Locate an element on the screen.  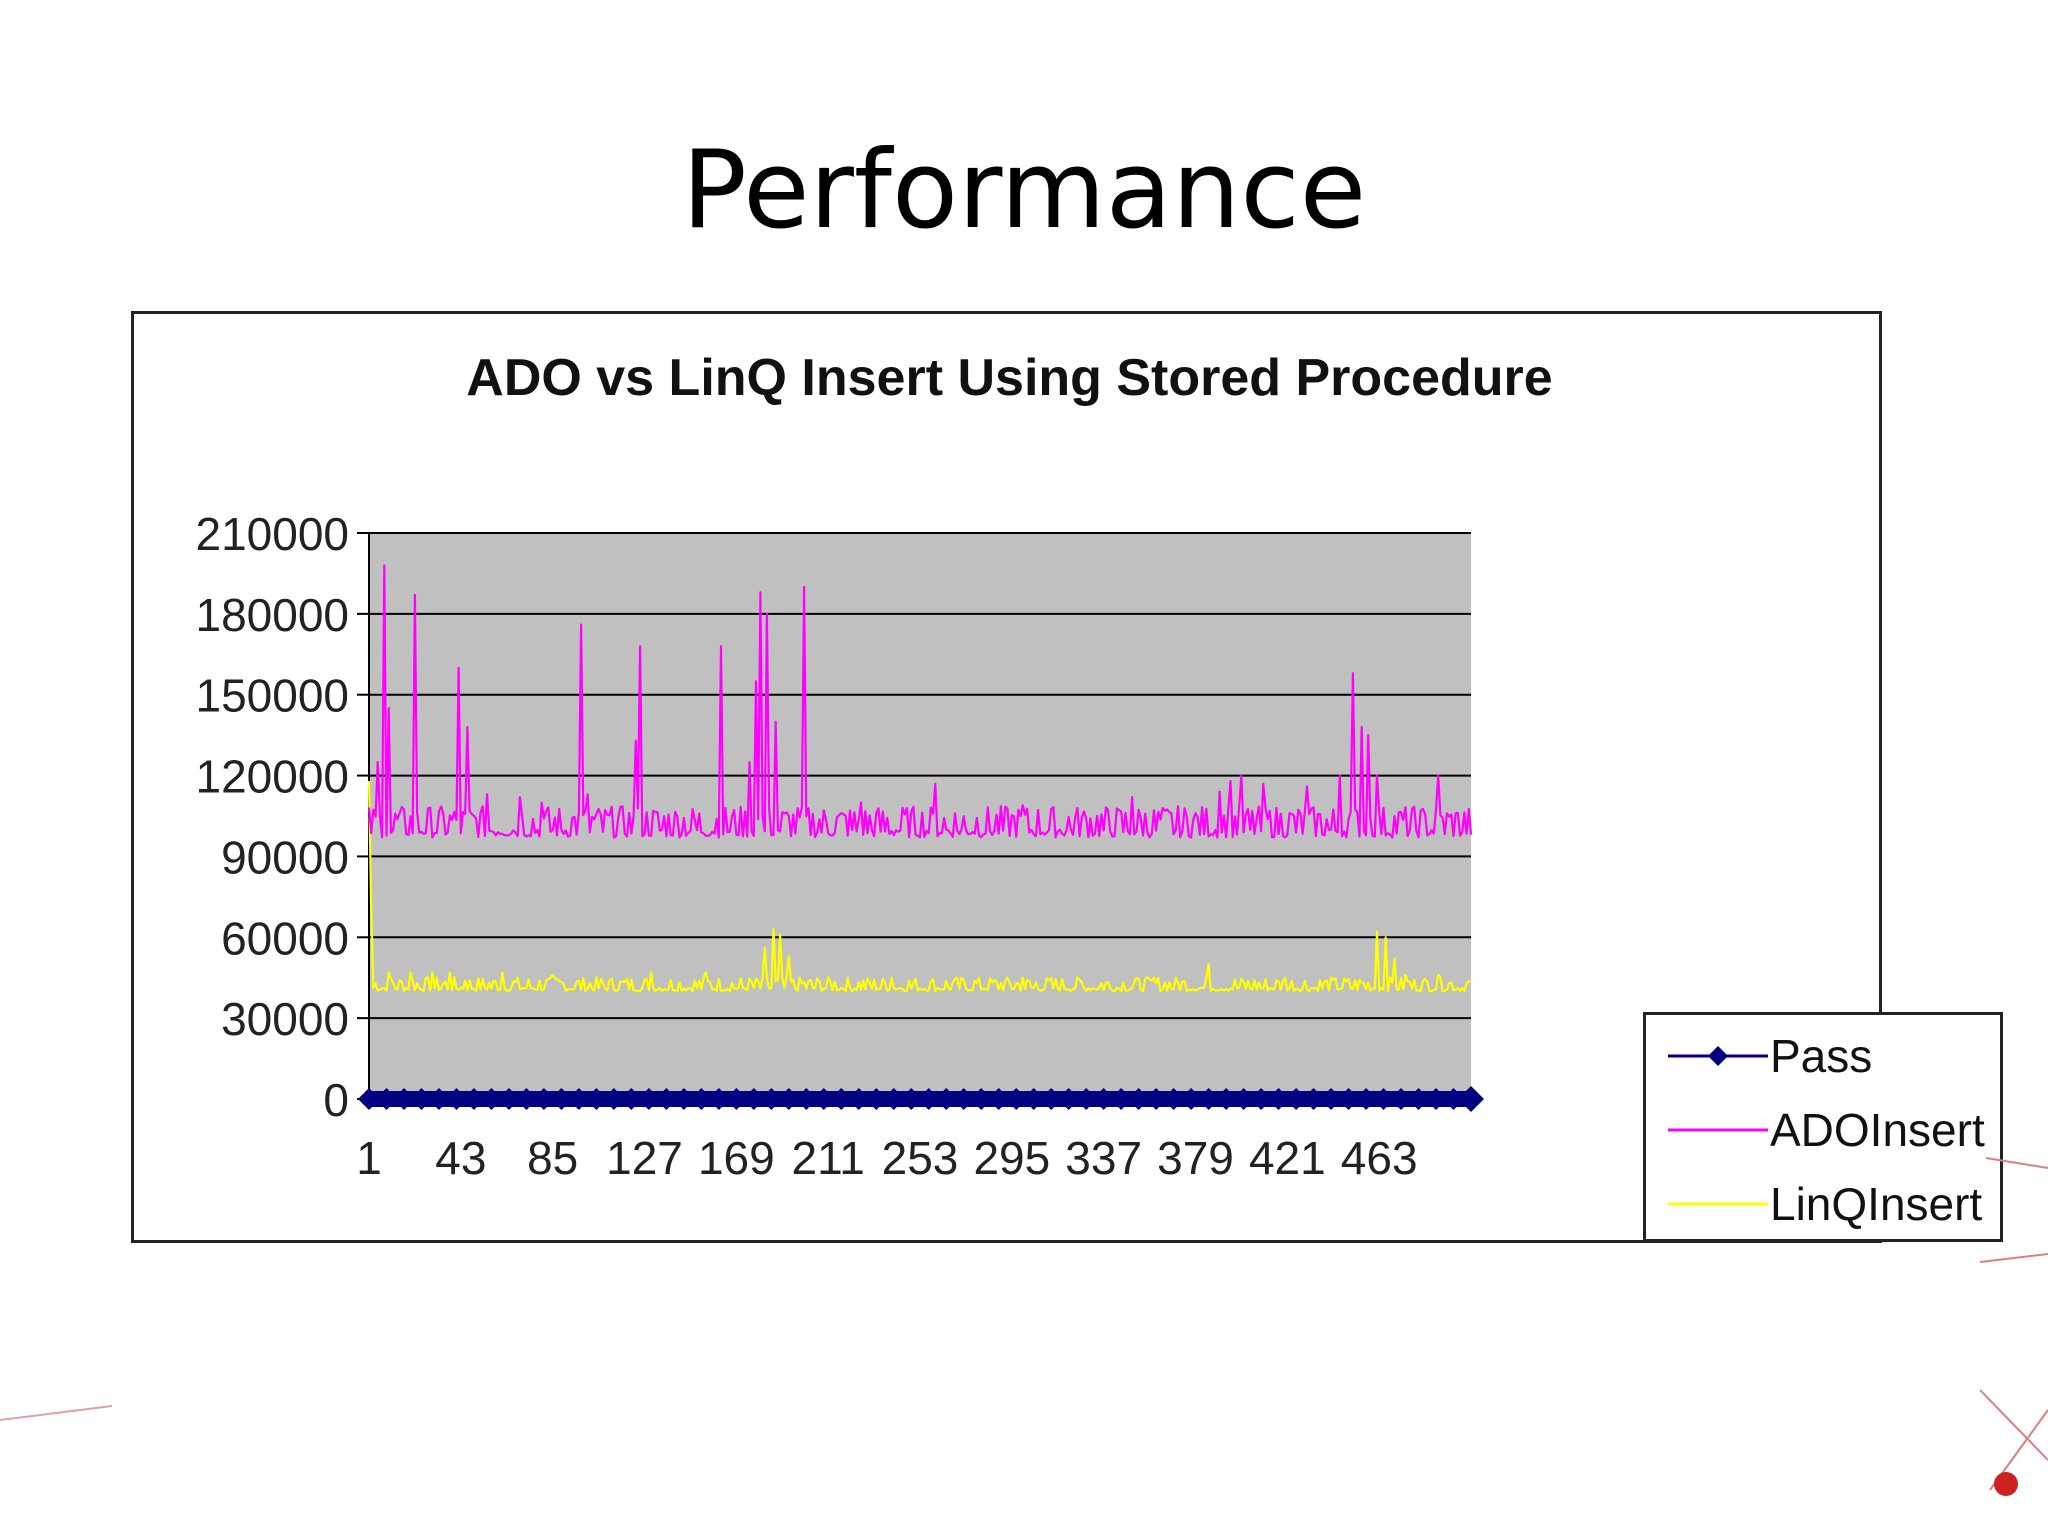
legend-swatch-pass is located at coordinates (1718, 1056).